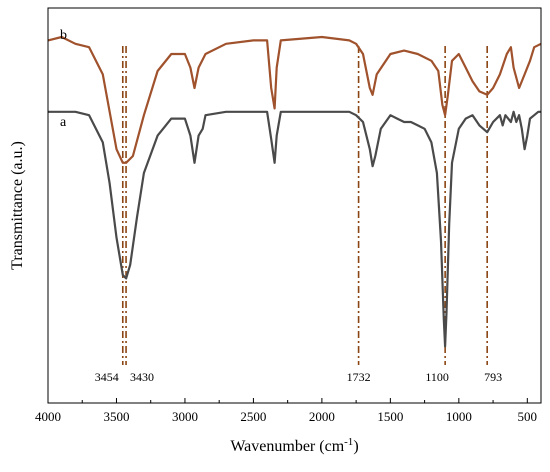  What do you see at coordinates (493, 377) in the screenshot?
I see `annotation-793: 793` at bounding box center [493, 377].